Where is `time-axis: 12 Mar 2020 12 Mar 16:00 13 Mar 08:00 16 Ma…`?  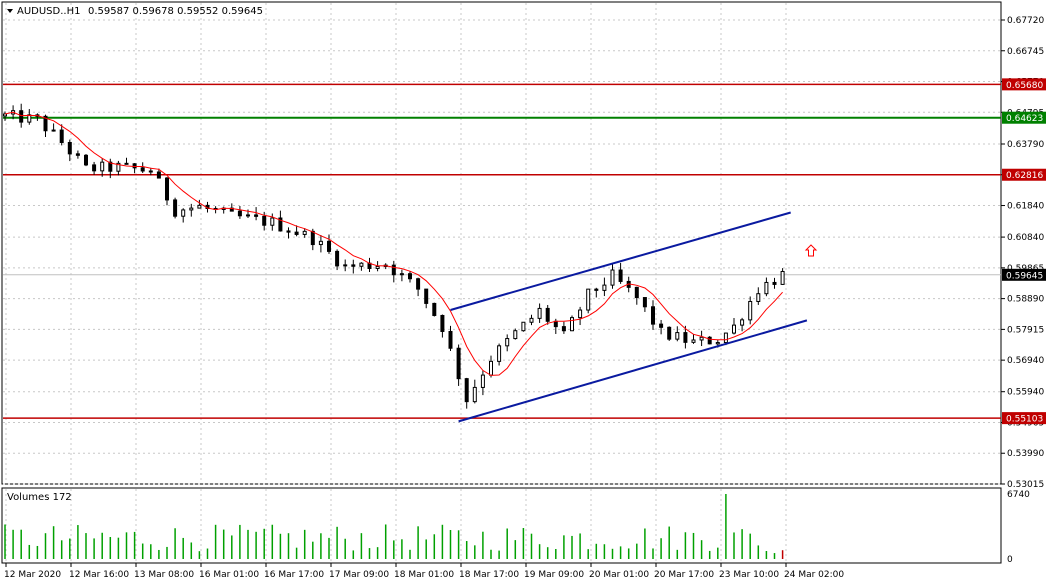 time-axis: 12 Mar 2020 12 Mar 16:00 13 Mar 08:00 16 Ma… is located at coordinates (424, 571).